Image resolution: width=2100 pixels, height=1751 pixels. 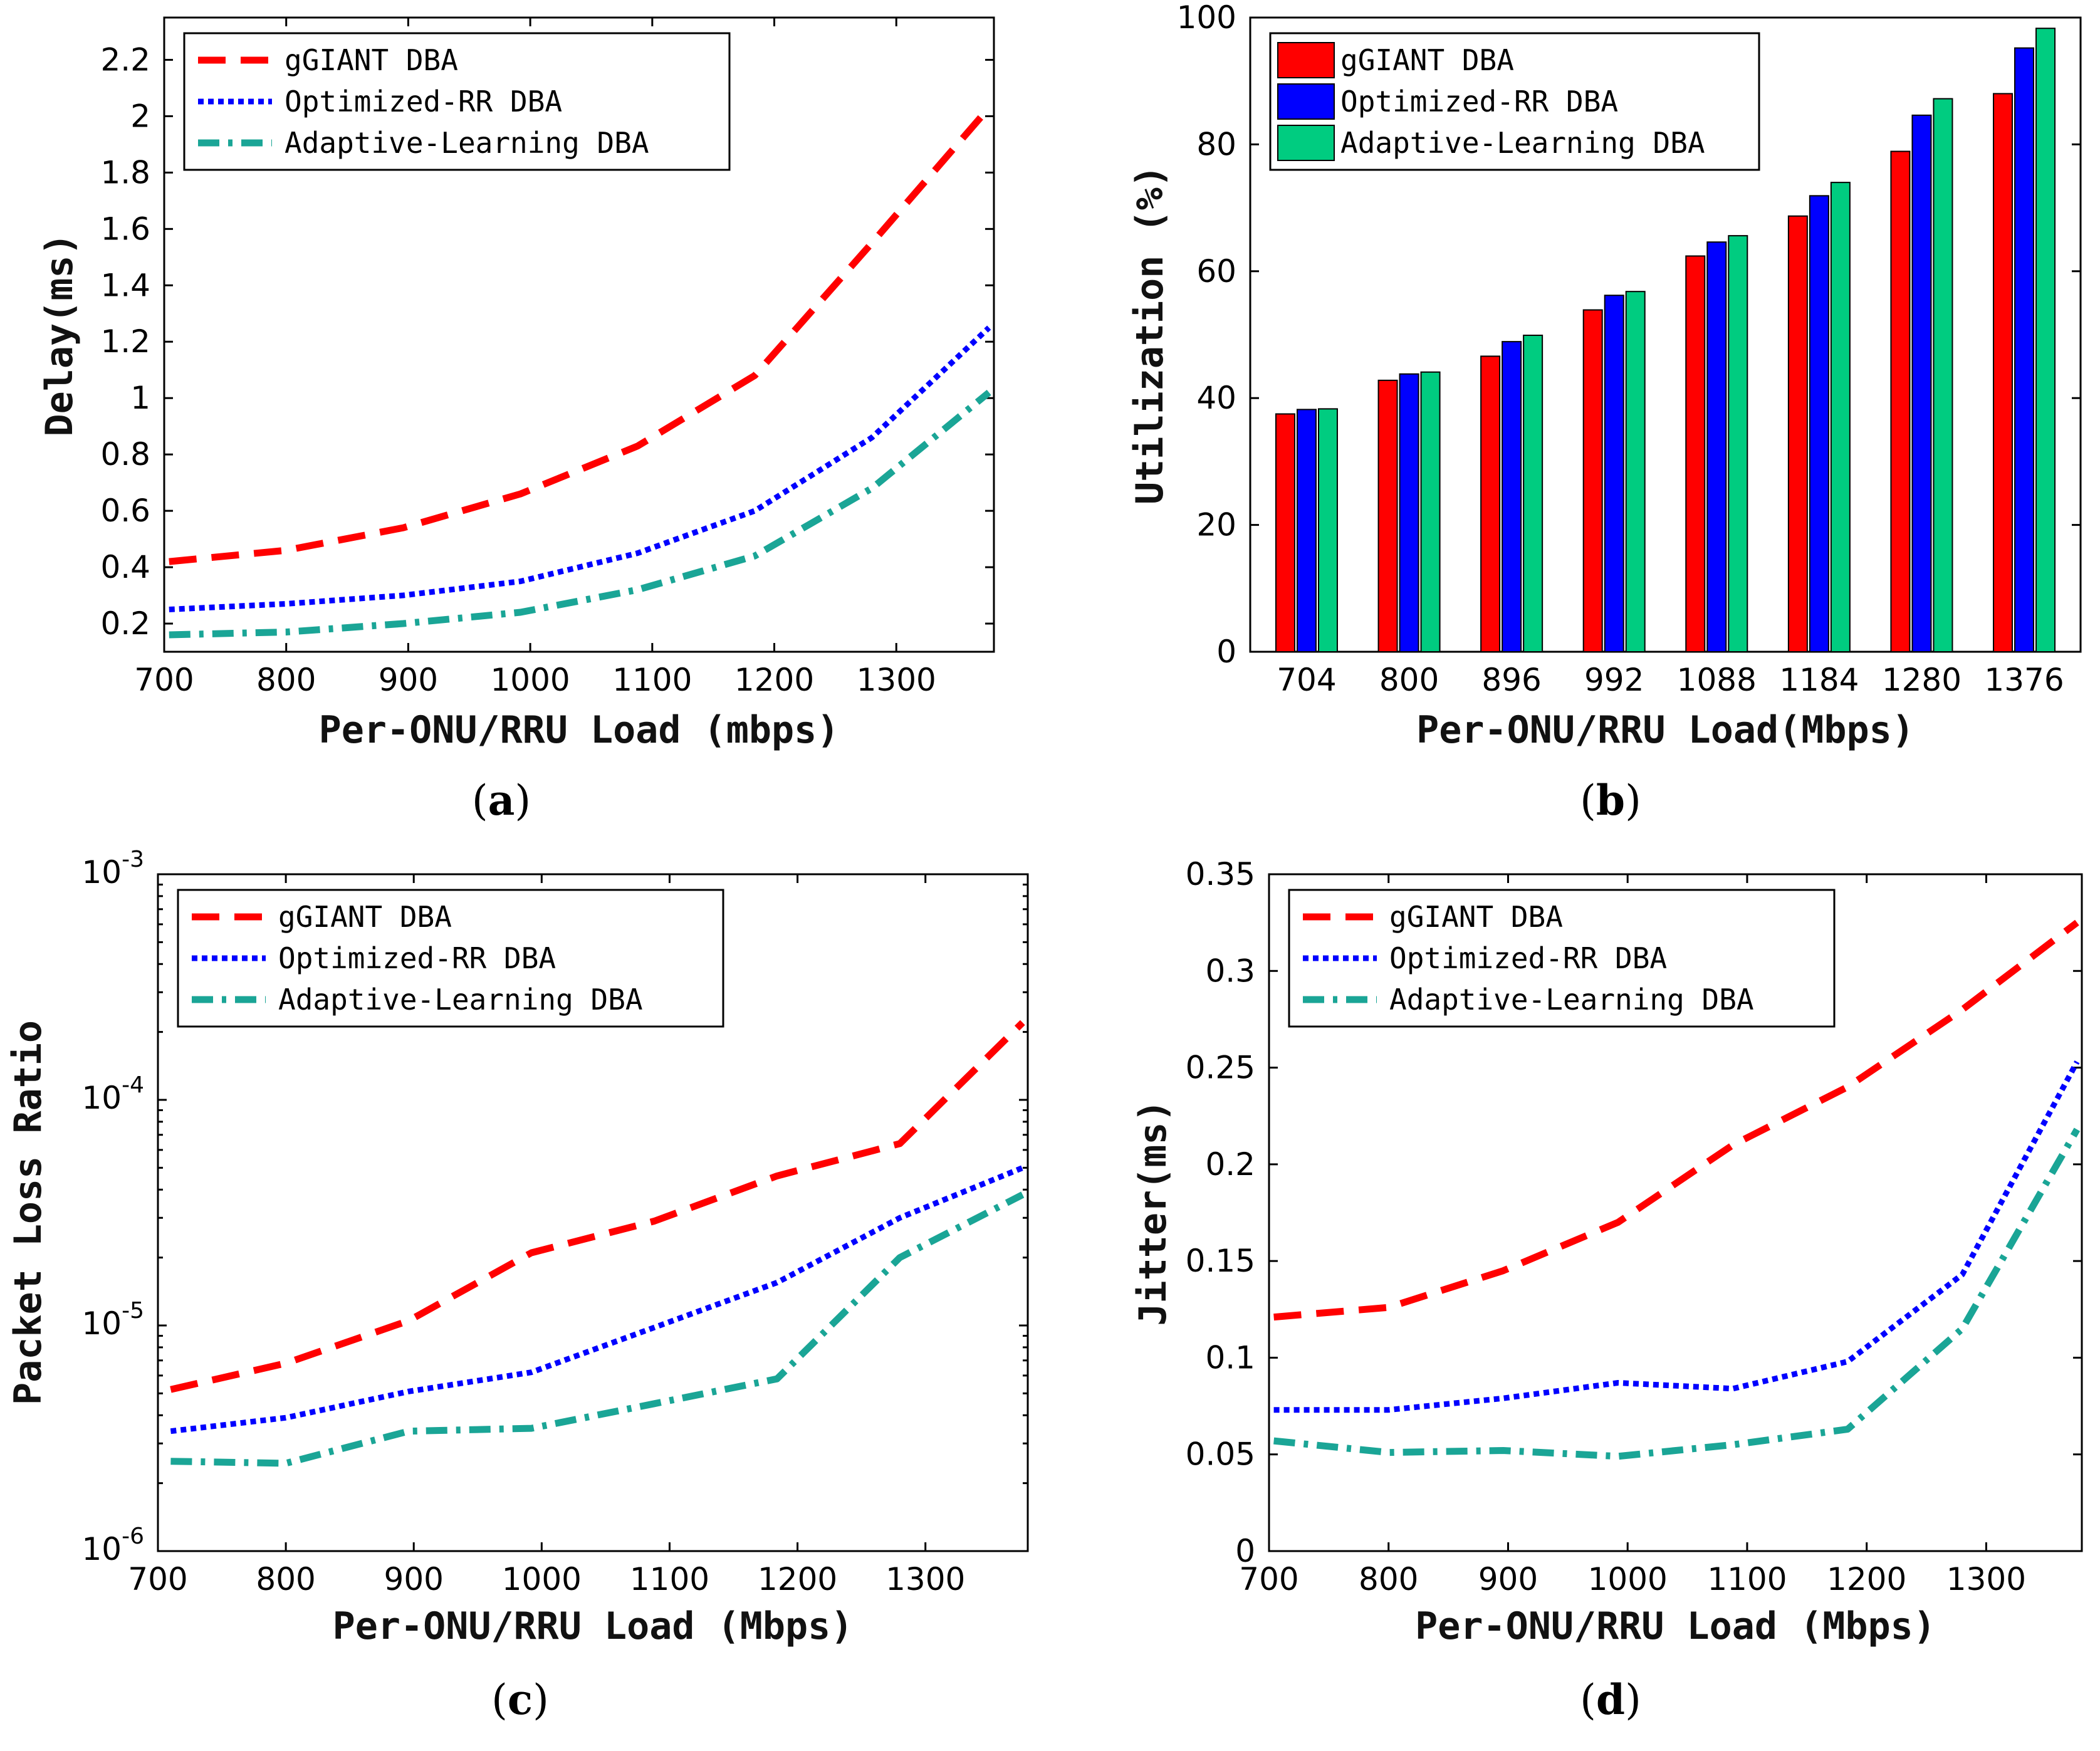 What do you see at coordinates (133, 859) in the screenshot?
I see `y-tick-exponent: -3` at bounding box center [133, 859].